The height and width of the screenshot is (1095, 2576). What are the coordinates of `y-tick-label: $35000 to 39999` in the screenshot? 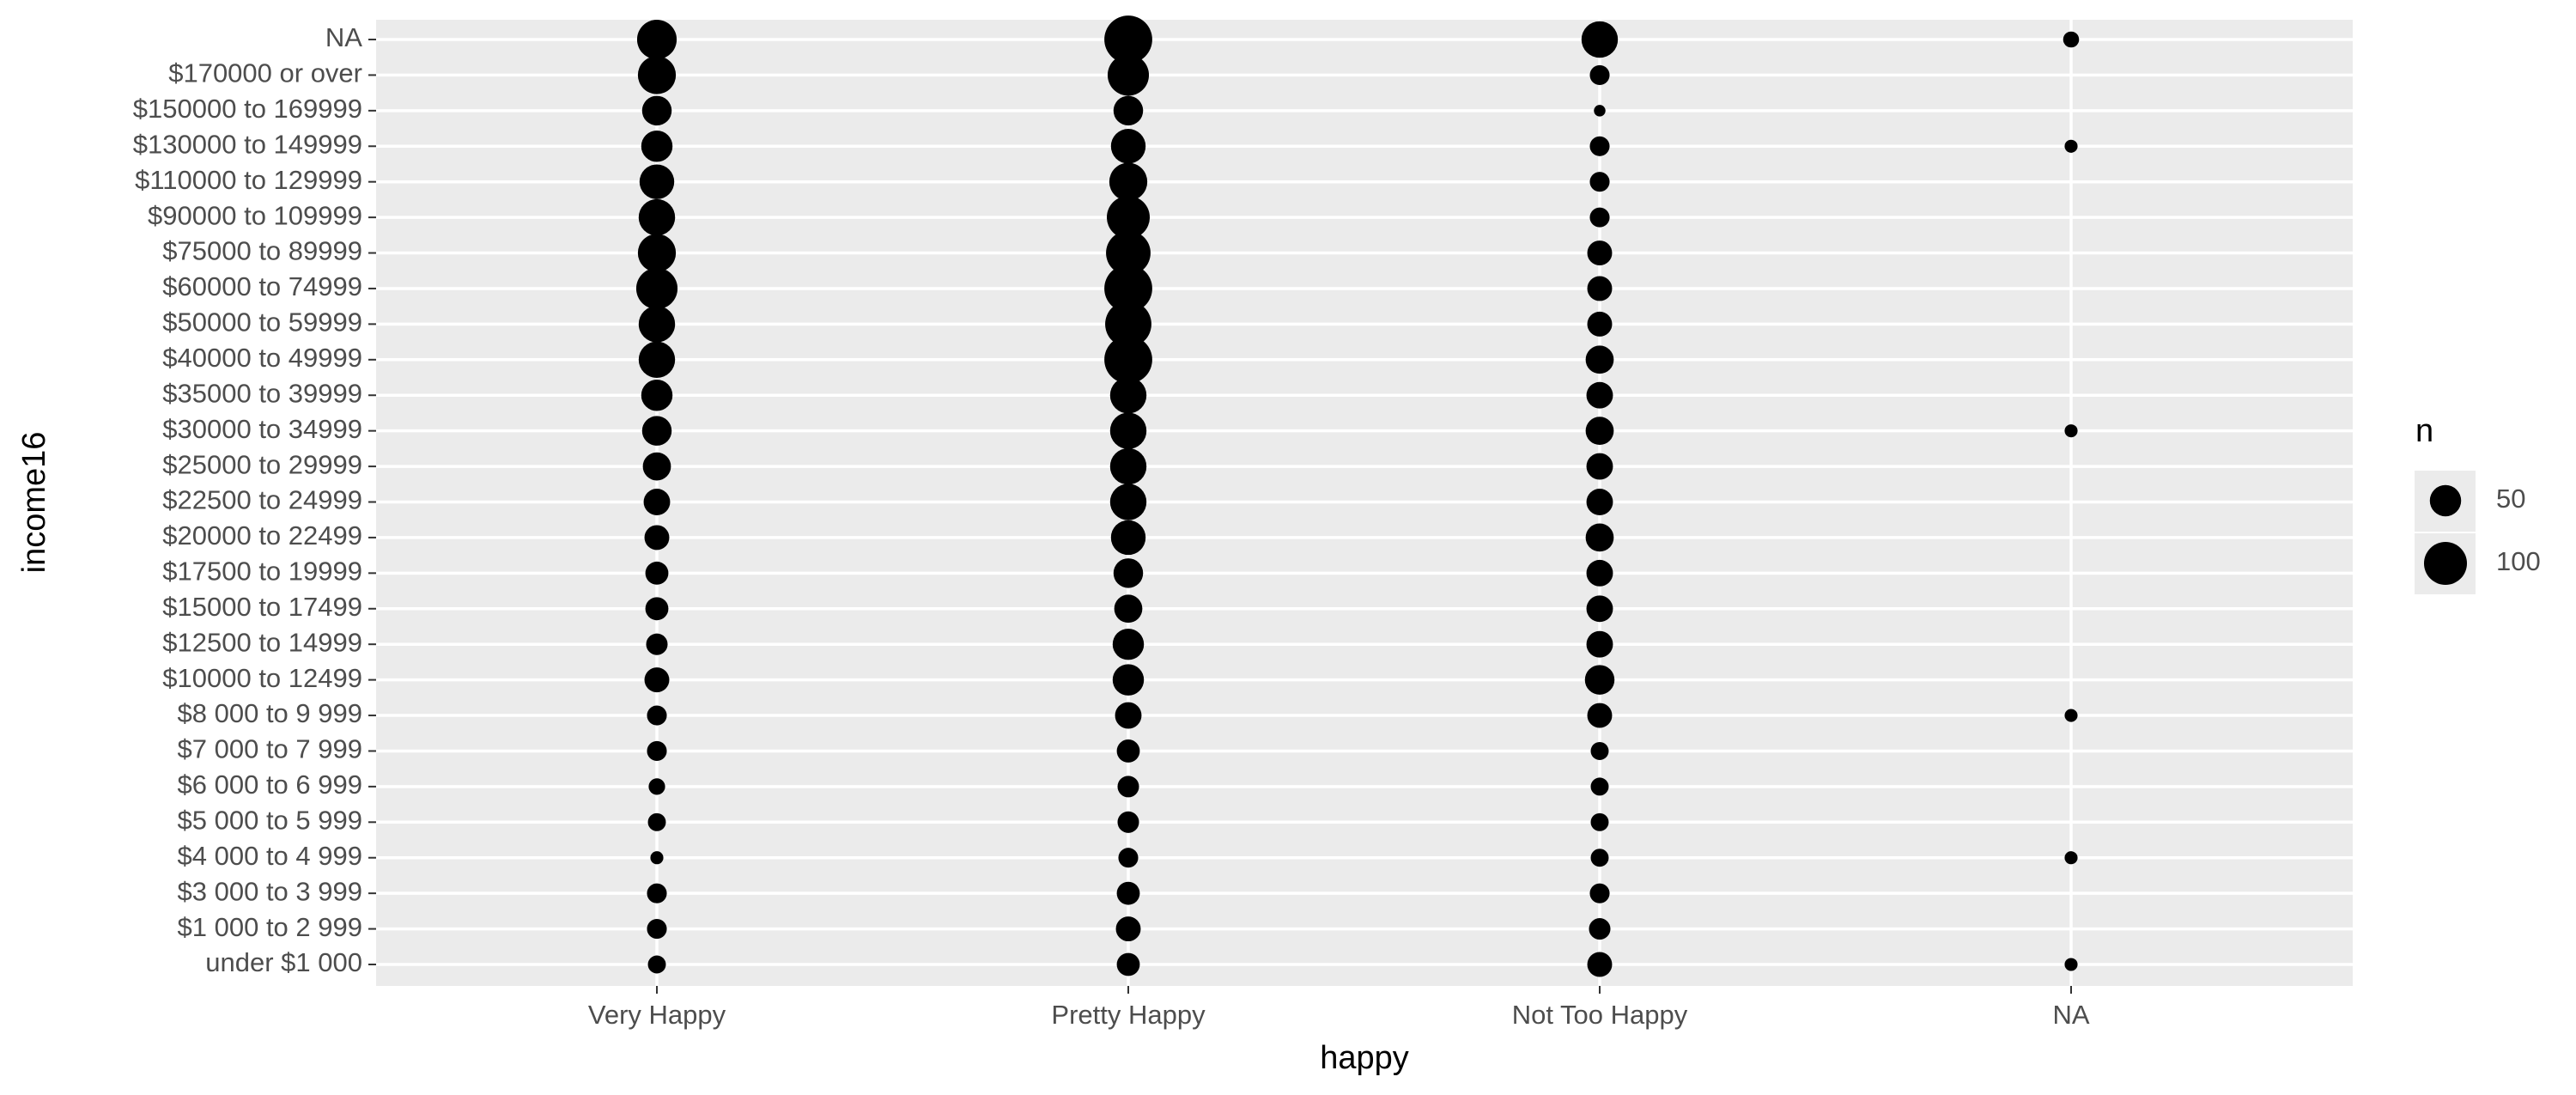 It's located at (262, 393).